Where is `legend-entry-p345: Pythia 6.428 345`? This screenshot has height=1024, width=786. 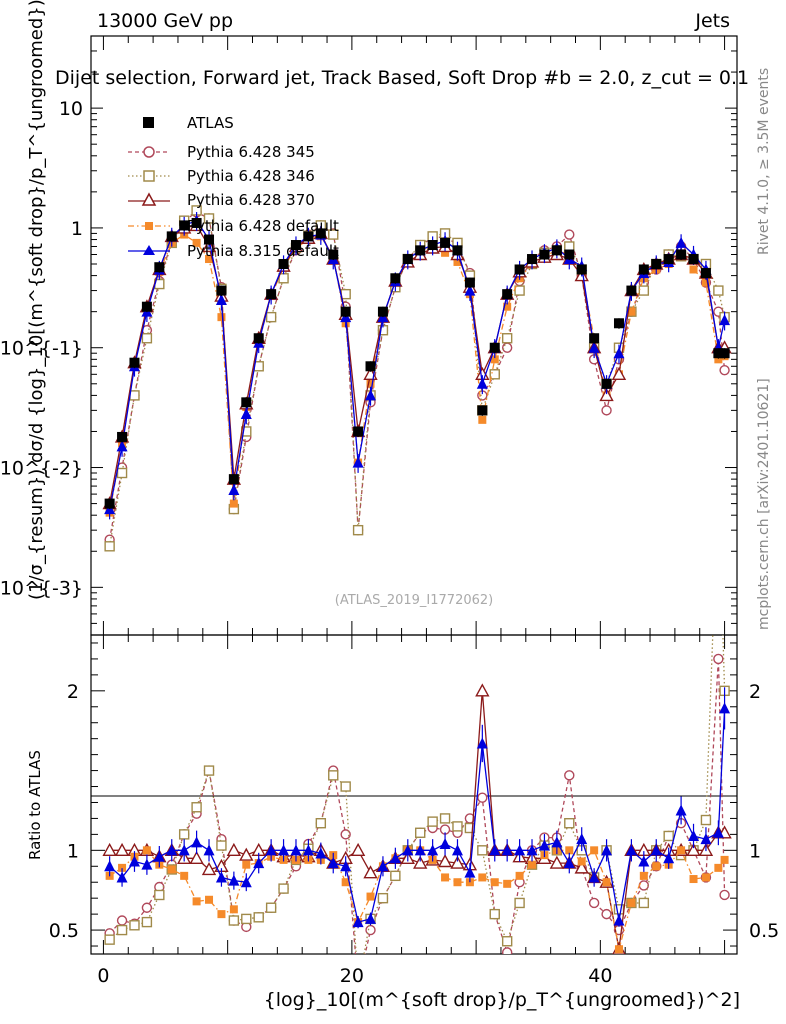 legend-entry-p345: Pythia 6.428 345 is located at coordinates (221, 152).